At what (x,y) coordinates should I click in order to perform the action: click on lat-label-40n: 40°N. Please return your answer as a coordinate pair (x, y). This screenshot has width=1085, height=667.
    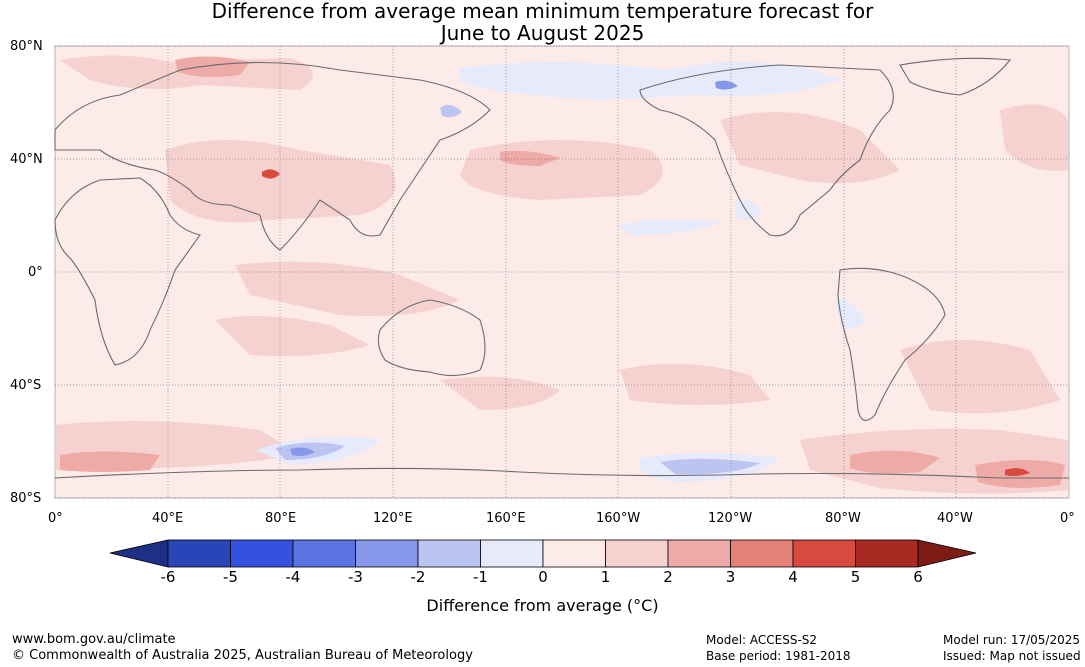
    Looking at the image, I should click on (26, 159).